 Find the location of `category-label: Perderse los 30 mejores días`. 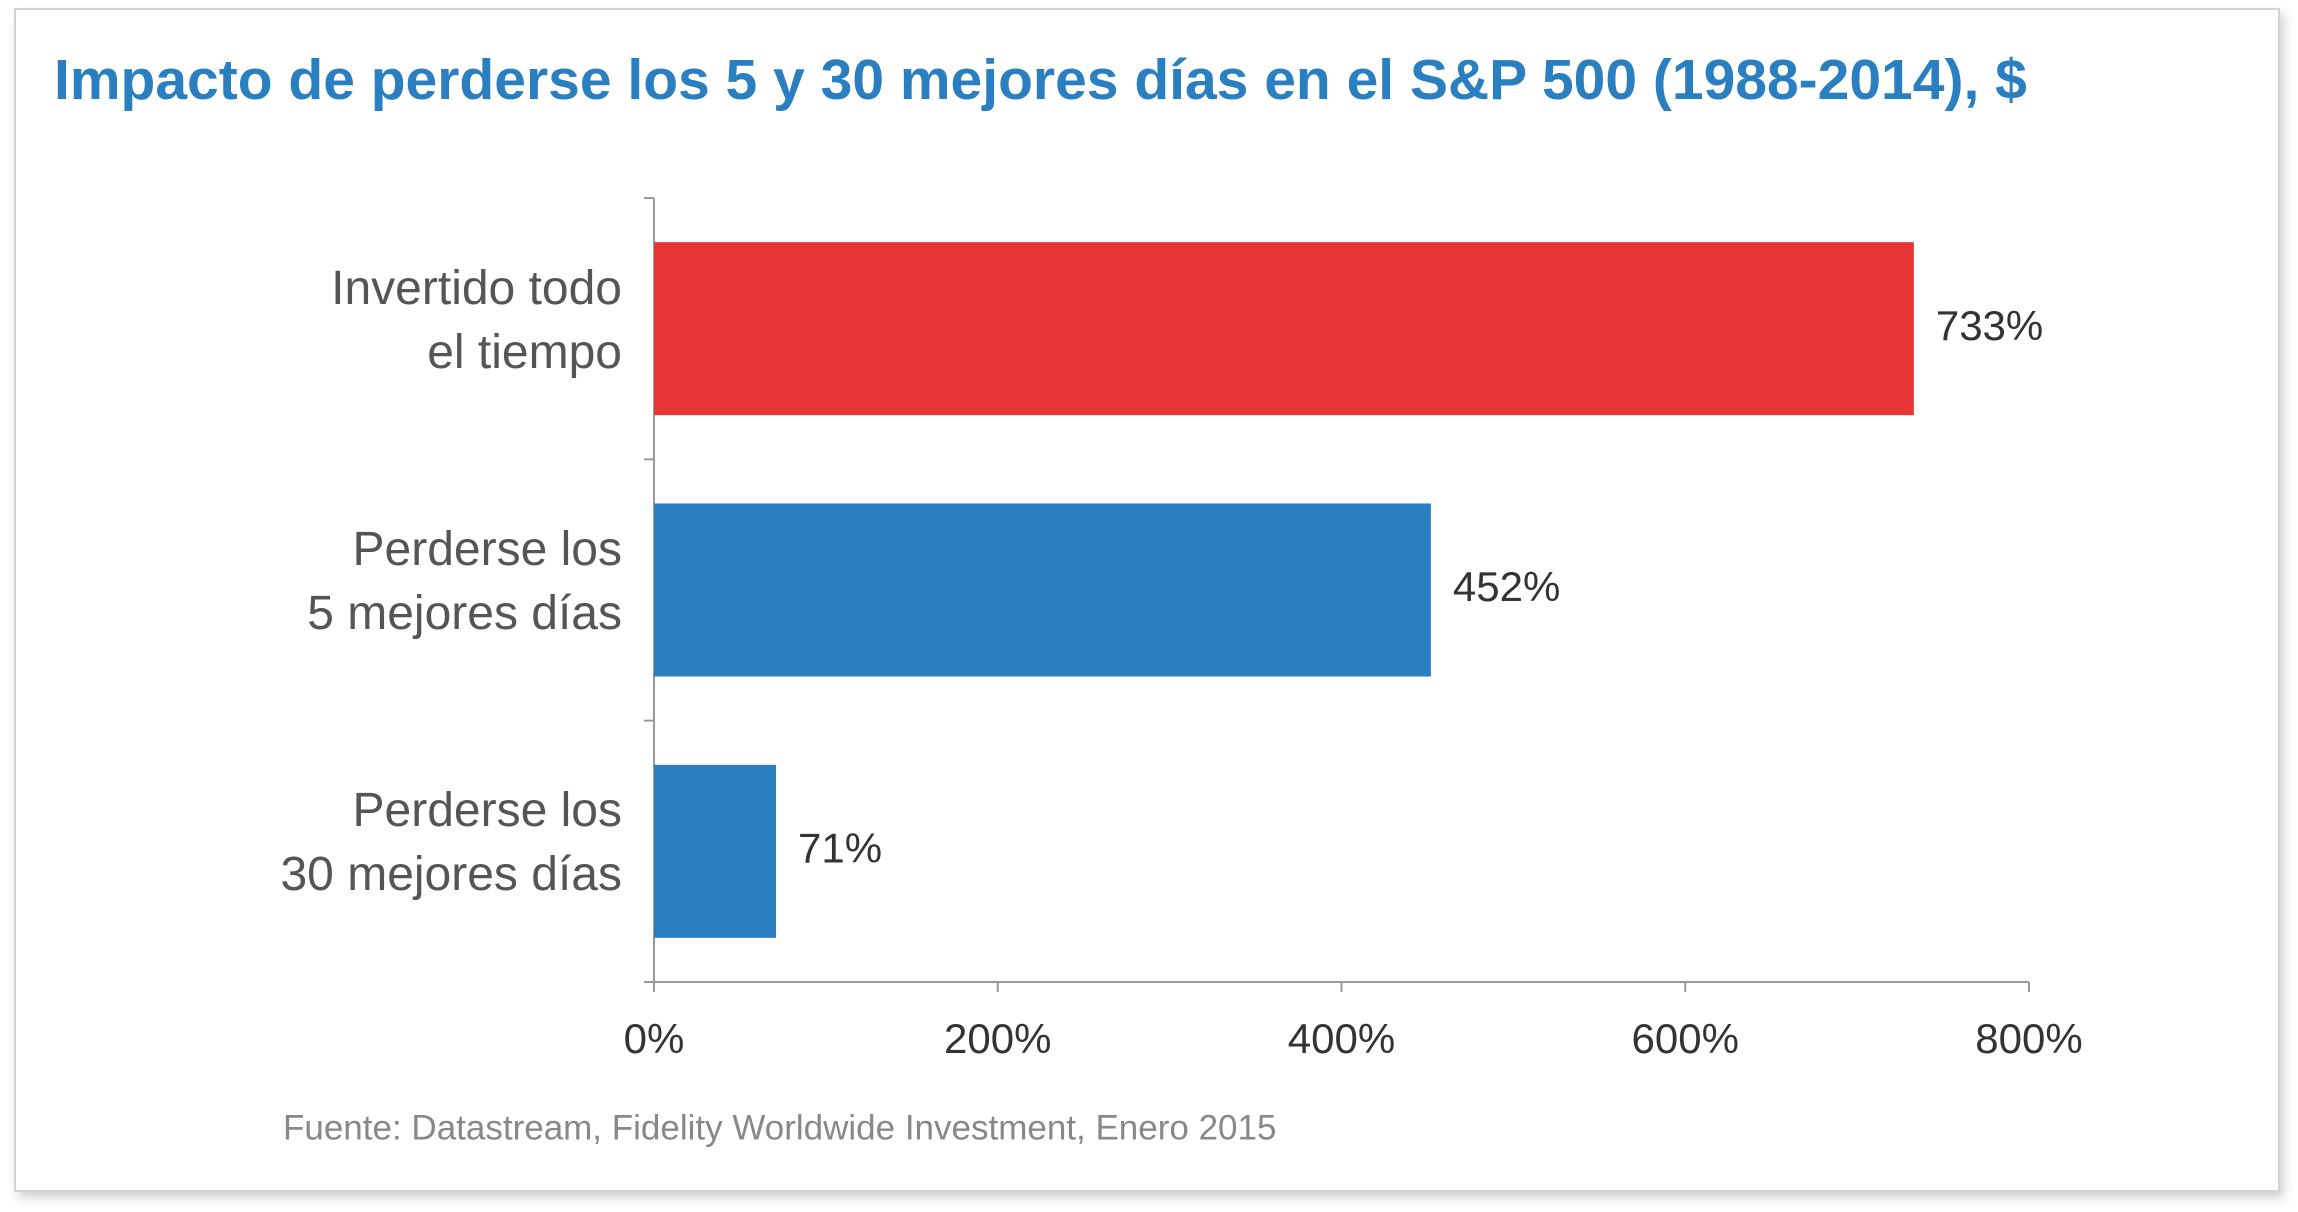

category-label: Perderse los 30 mejores días is located at coordinates (451, 843).